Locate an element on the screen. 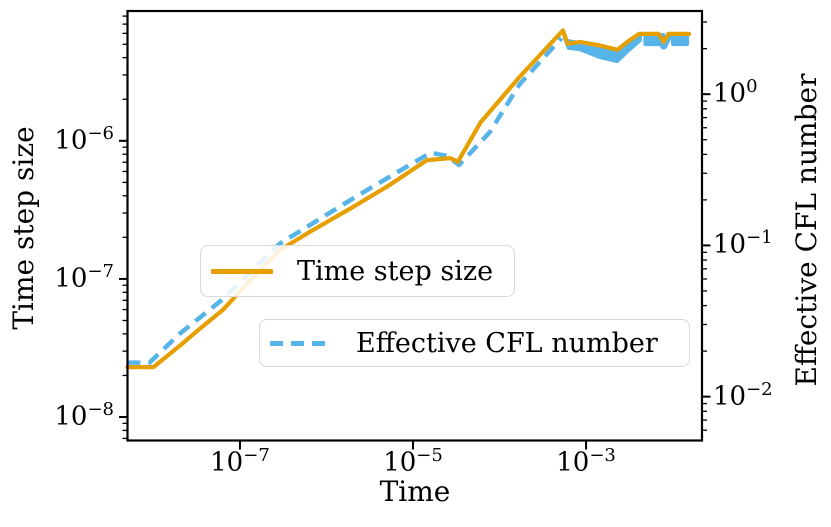 The width and height of the screenshot is (831, 527). legend-line-sample-solid is located at coordinates (242, 271).